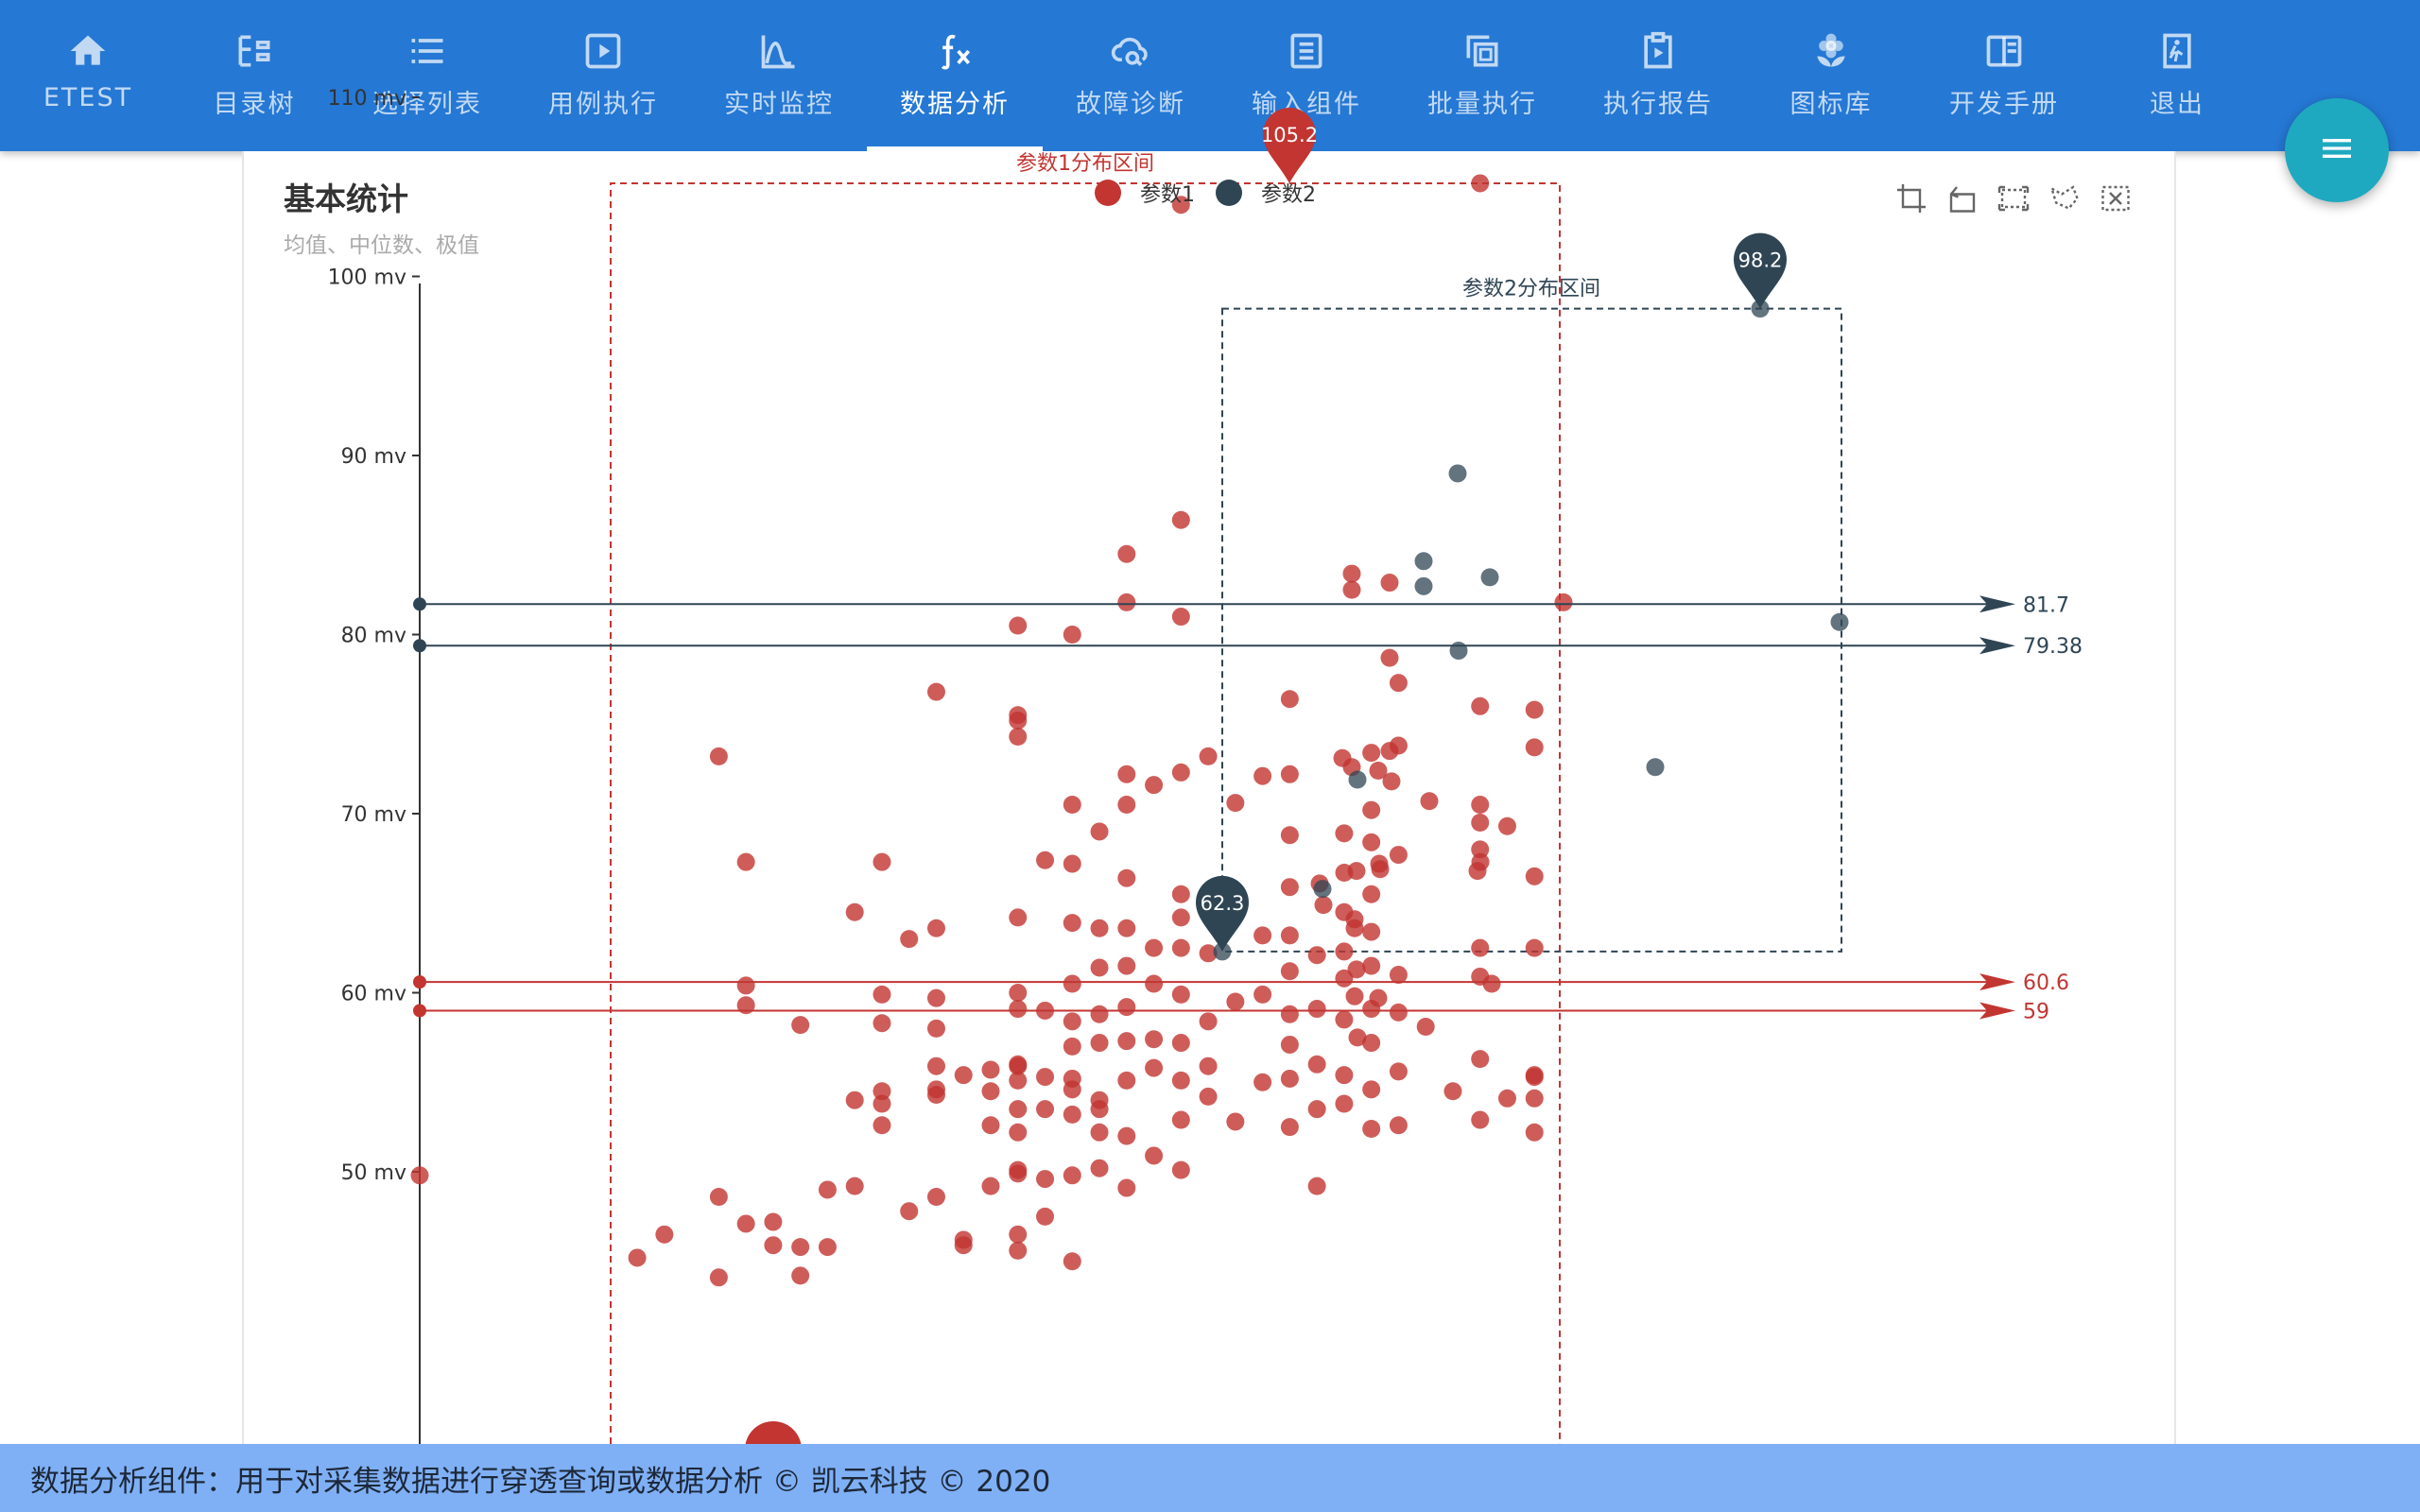 This screenshot has height=1512, width=2420. I want to click on param2-range-label: 参数2分布区间, so click(1531, 289).